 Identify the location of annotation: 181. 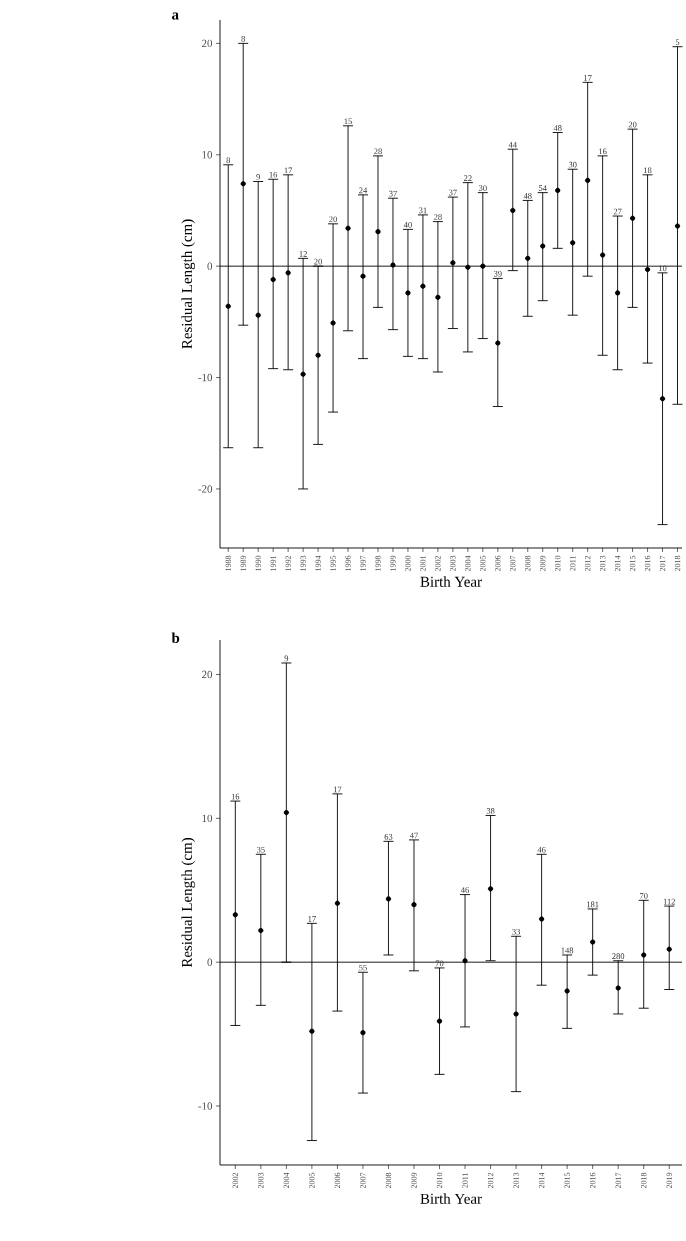
(593, 904).